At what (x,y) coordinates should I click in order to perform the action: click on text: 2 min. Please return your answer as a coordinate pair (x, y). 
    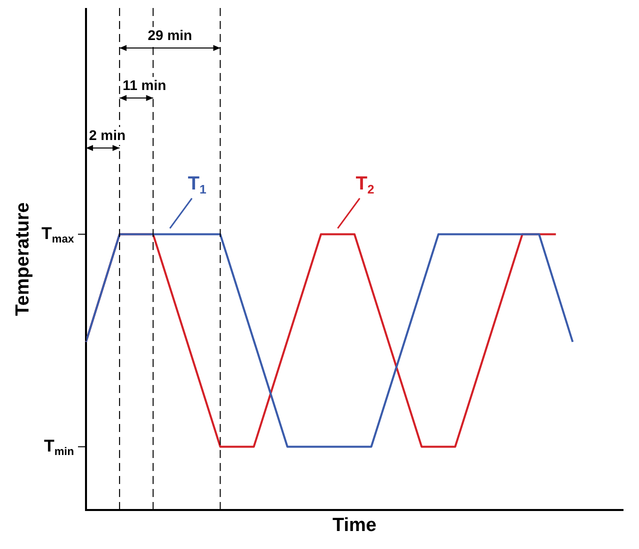
    Looking at the image, I should click on (107, 134).